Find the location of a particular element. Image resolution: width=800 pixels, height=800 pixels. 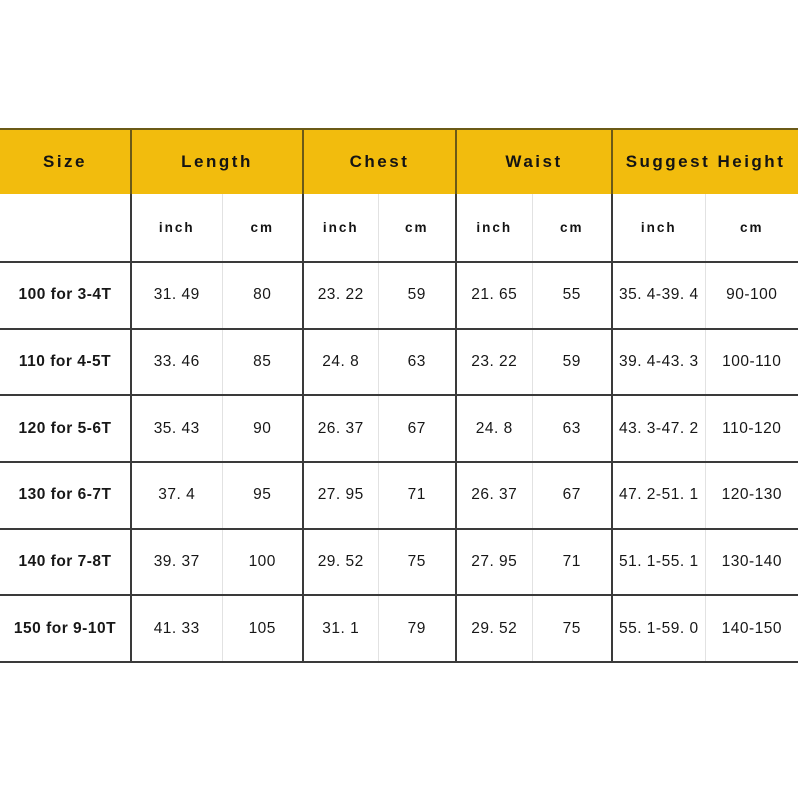

cell-chest-cm: 79 is located at coordinates (418, 628).